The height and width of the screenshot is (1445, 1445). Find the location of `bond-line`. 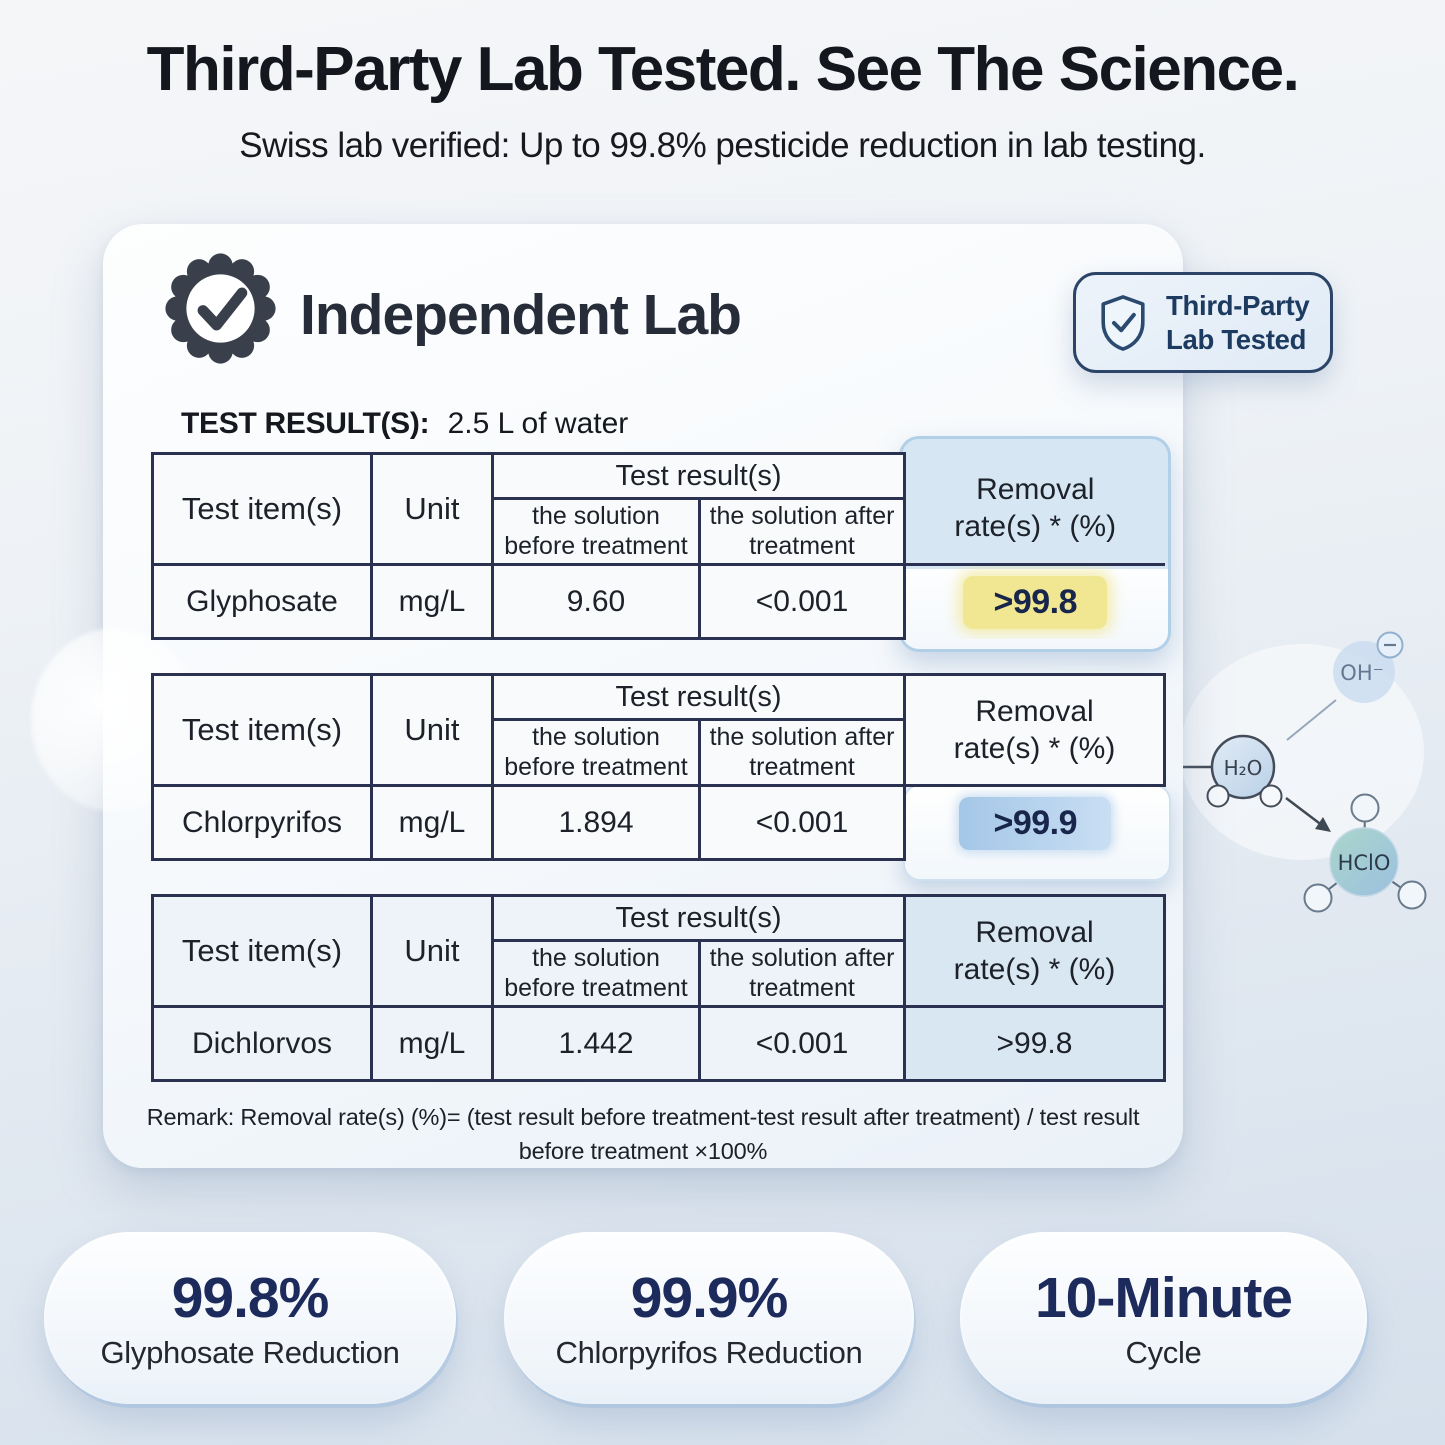

bond-line is located at coordinates (1311, 720).